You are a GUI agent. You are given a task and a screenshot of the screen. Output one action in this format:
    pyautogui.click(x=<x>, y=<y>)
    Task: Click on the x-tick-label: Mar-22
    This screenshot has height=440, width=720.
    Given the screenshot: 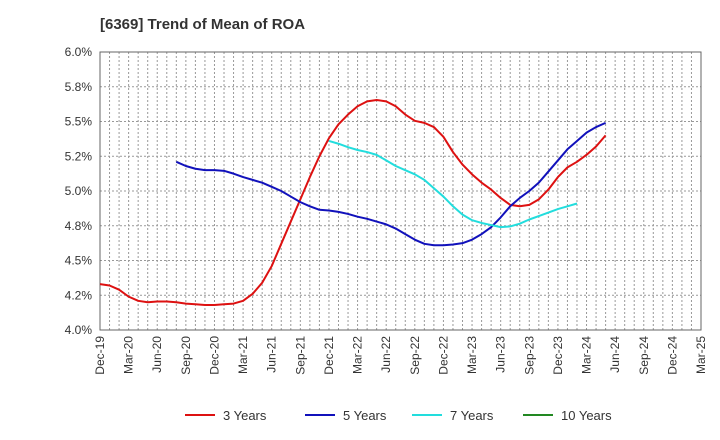 What is the action you would take?
    pyautogui.click(x=358, y=355)
    